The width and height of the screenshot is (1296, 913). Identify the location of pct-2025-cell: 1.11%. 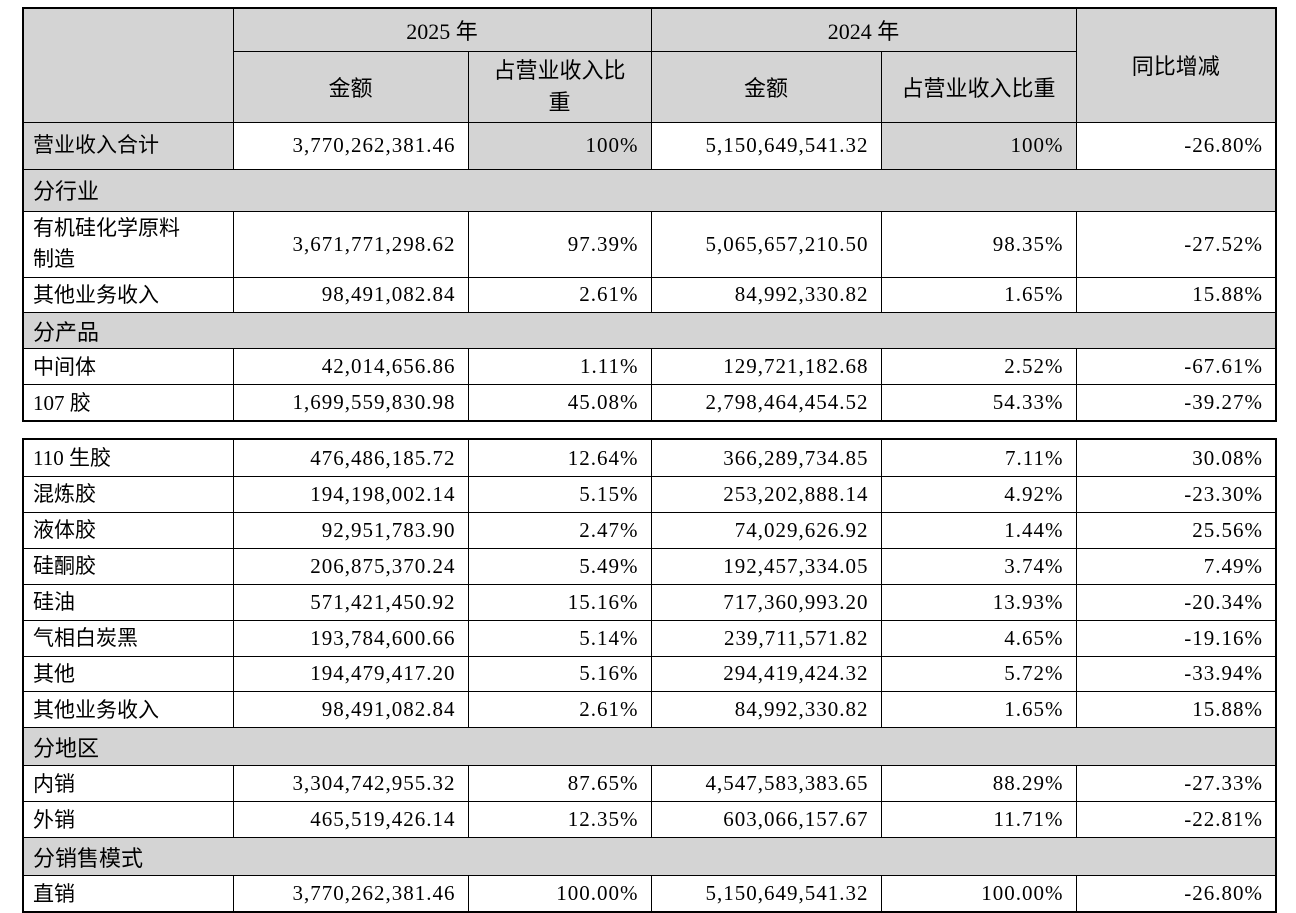
(559, 367).